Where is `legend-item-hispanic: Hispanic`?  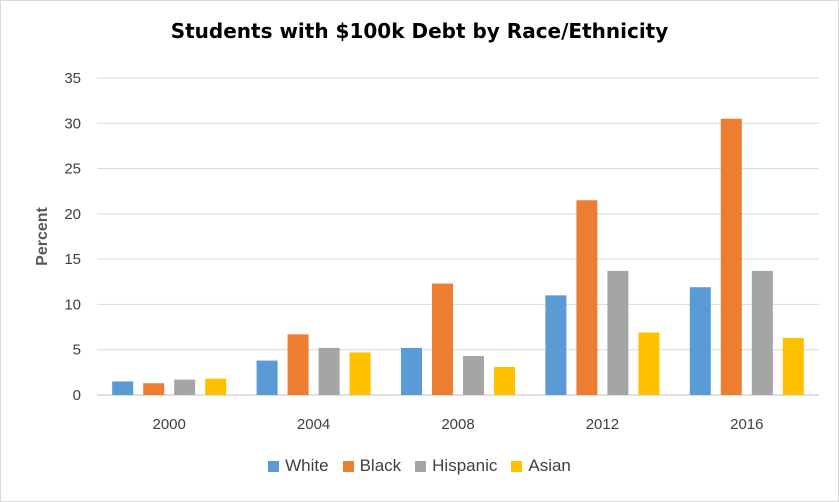
legend-item-hispanic: Hispanic is located at coordinates (456, 466).